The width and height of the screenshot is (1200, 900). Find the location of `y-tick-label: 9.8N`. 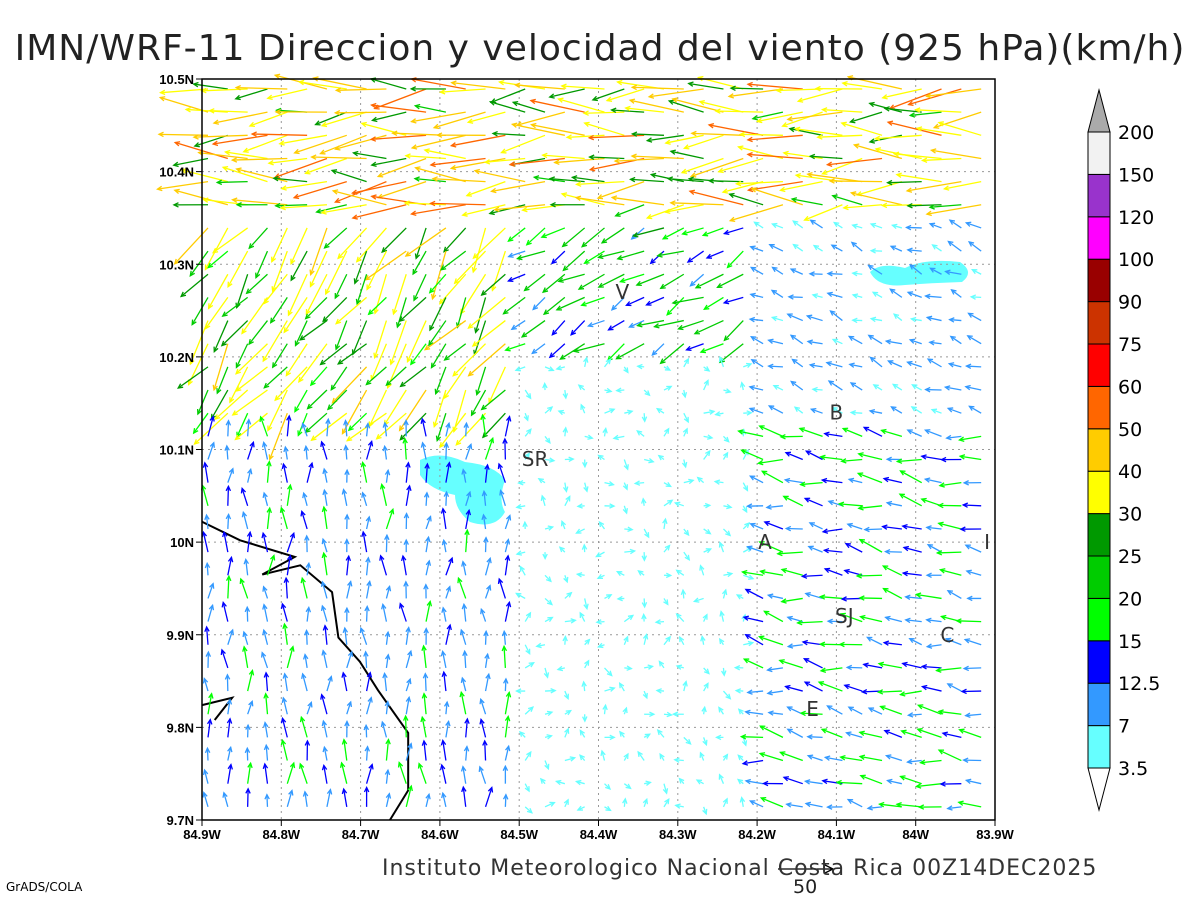

y-tick-label: 9.8N is located at coordinates (180, 727).